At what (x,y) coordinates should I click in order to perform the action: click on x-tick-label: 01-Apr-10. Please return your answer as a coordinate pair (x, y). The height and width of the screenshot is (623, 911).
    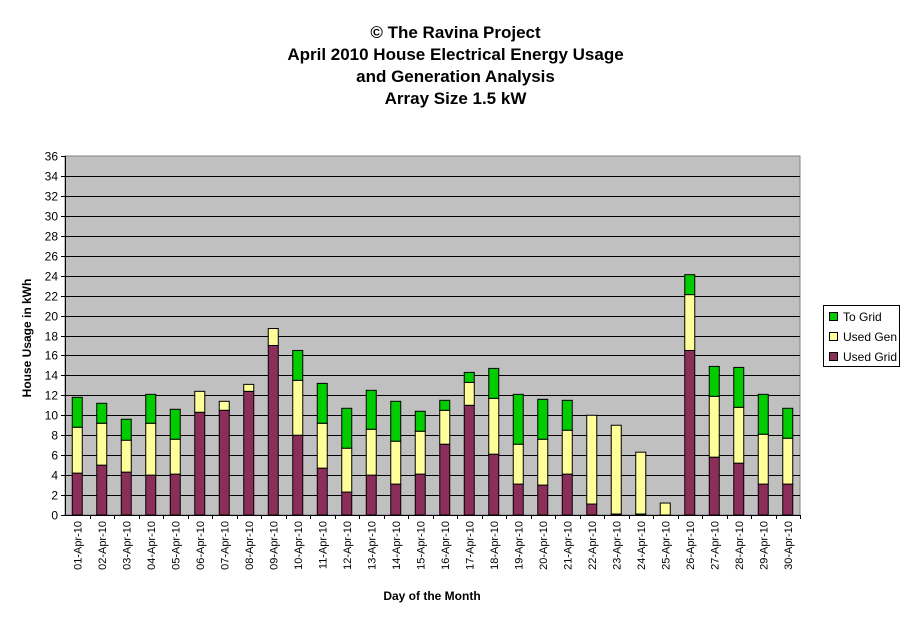
    Looking at the image, I should click on (78, 545).